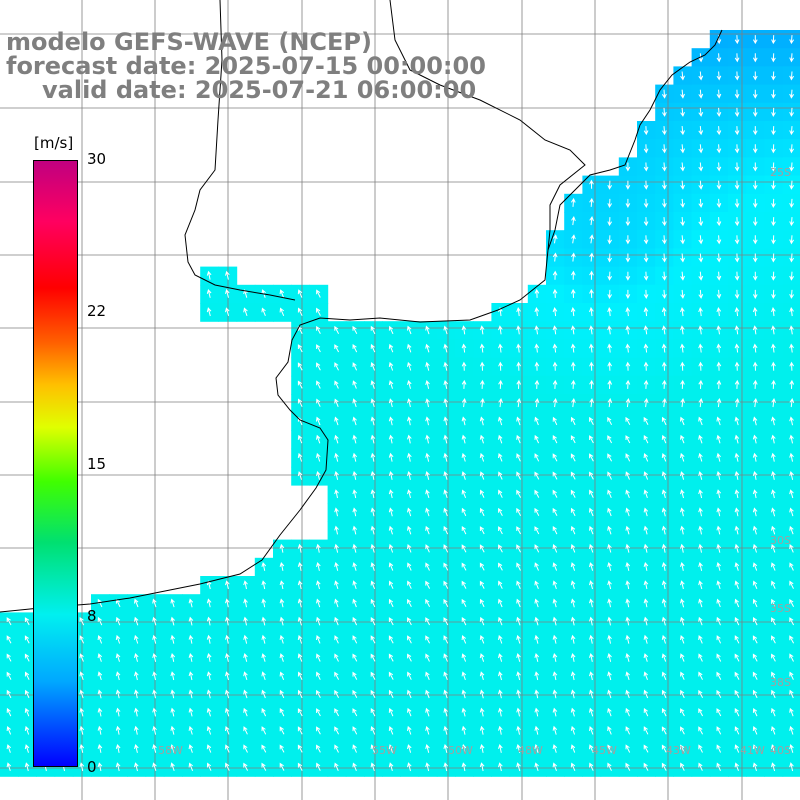  What do you see at coordinates (97, 464) in the screenshot?
I see `colorbar-tick-15: 15` at bounding box center [97, 464].